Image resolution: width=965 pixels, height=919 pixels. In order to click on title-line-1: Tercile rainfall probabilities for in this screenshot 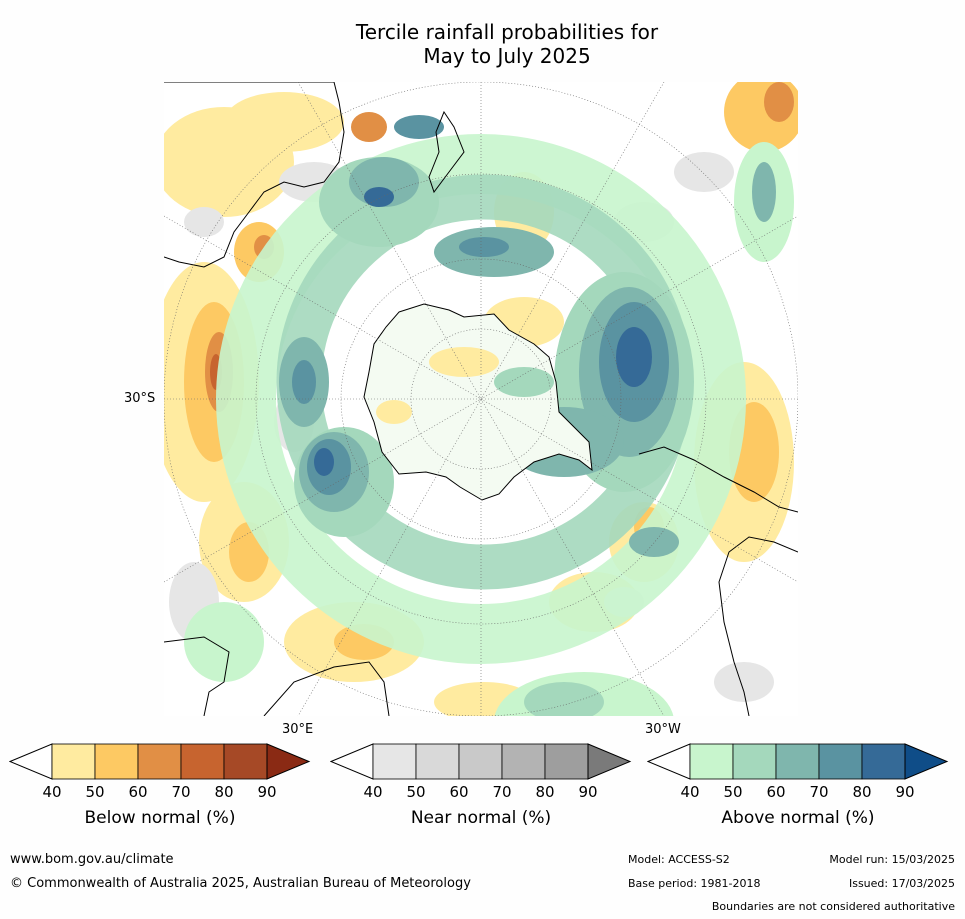, I will do `click(507, 32)`.